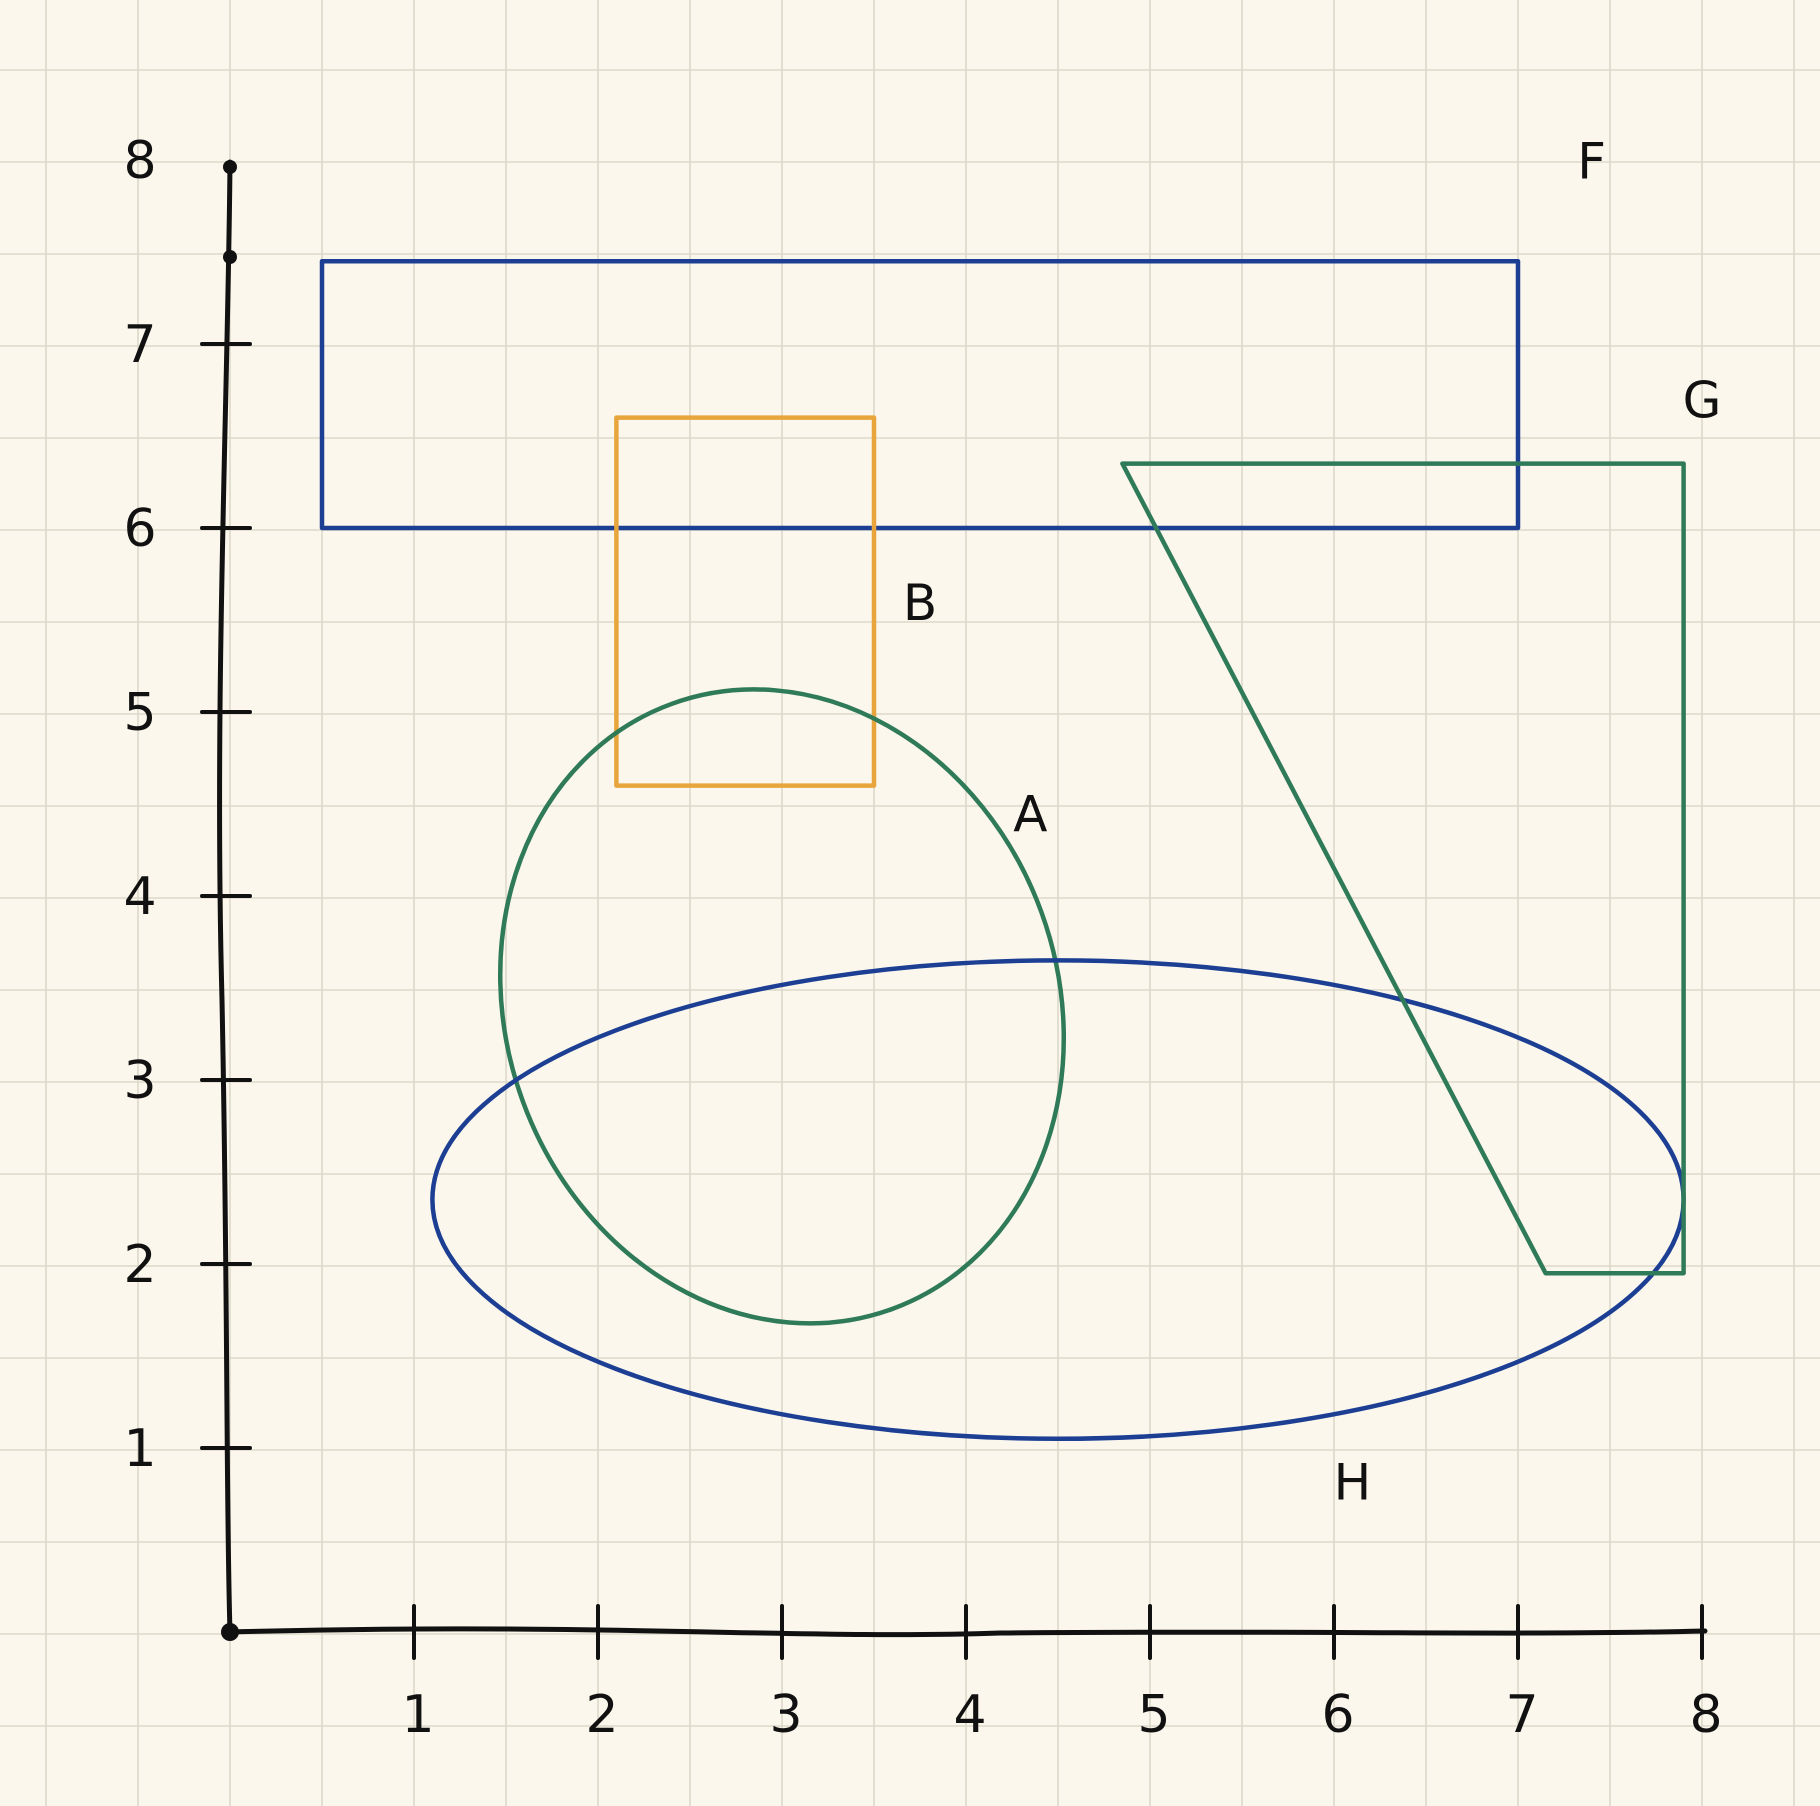 This screenshot has height=1806, width=1820. Describe the element at coordinates (969, 1715) in the screenshot. I see `x-tick-label: 4` at that location.